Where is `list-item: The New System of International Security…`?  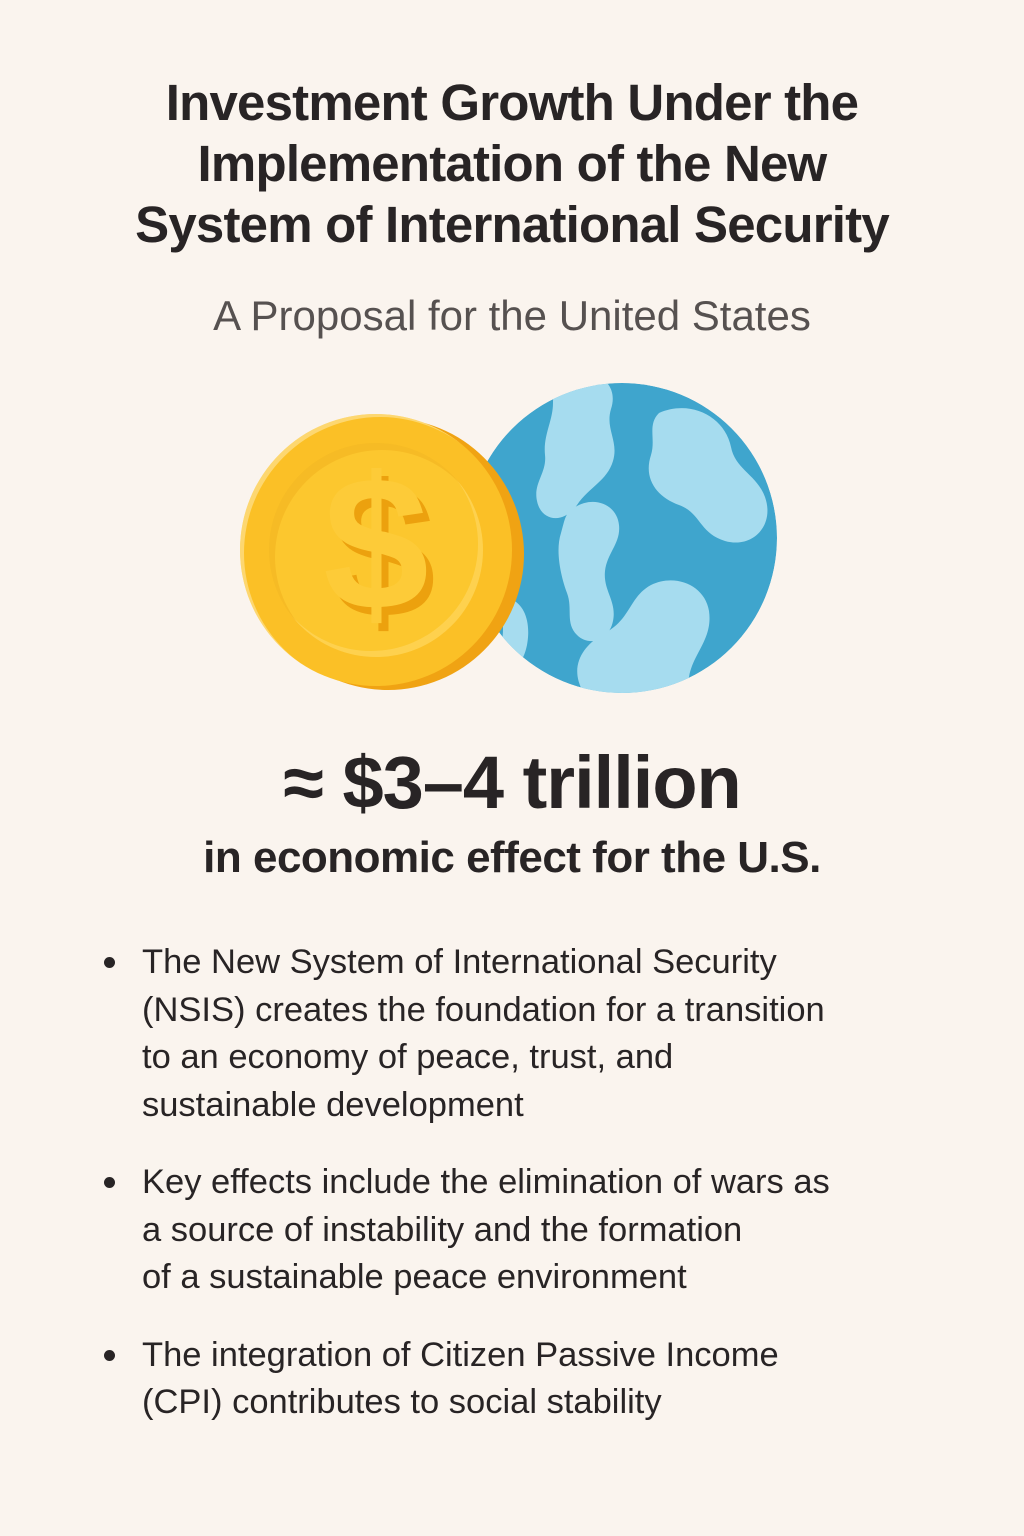 list-item: The New System of International Security… is located at coordinates (534, 1034).